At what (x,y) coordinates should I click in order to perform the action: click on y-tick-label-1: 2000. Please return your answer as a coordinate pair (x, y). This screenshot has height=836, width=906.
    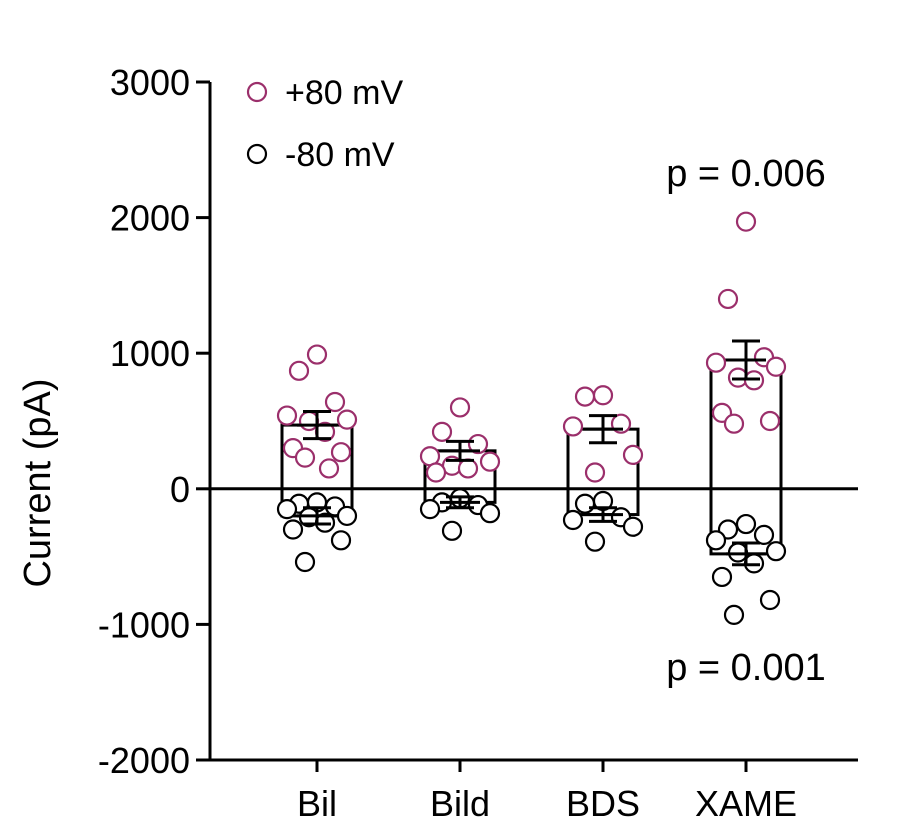
    Looking at the image, I should click on (150, 218).